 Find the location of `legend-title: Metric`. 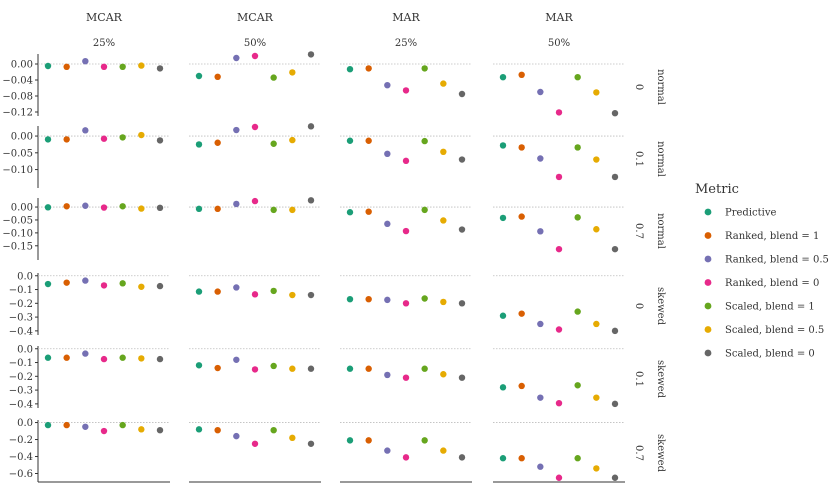

legend-title: Metric is located at coordinates (717, 189).